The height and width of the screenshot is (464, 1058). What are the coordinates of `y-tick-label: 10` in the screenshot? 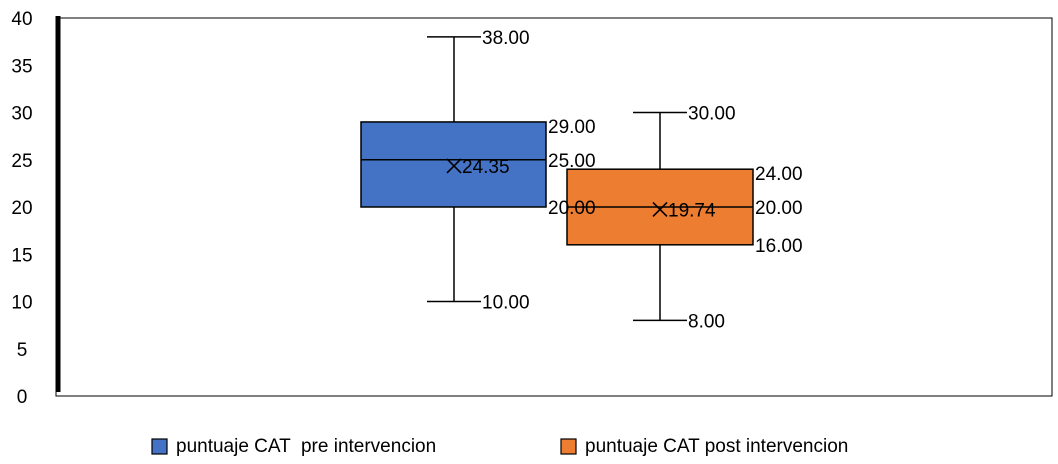 It's located at (21, 303).